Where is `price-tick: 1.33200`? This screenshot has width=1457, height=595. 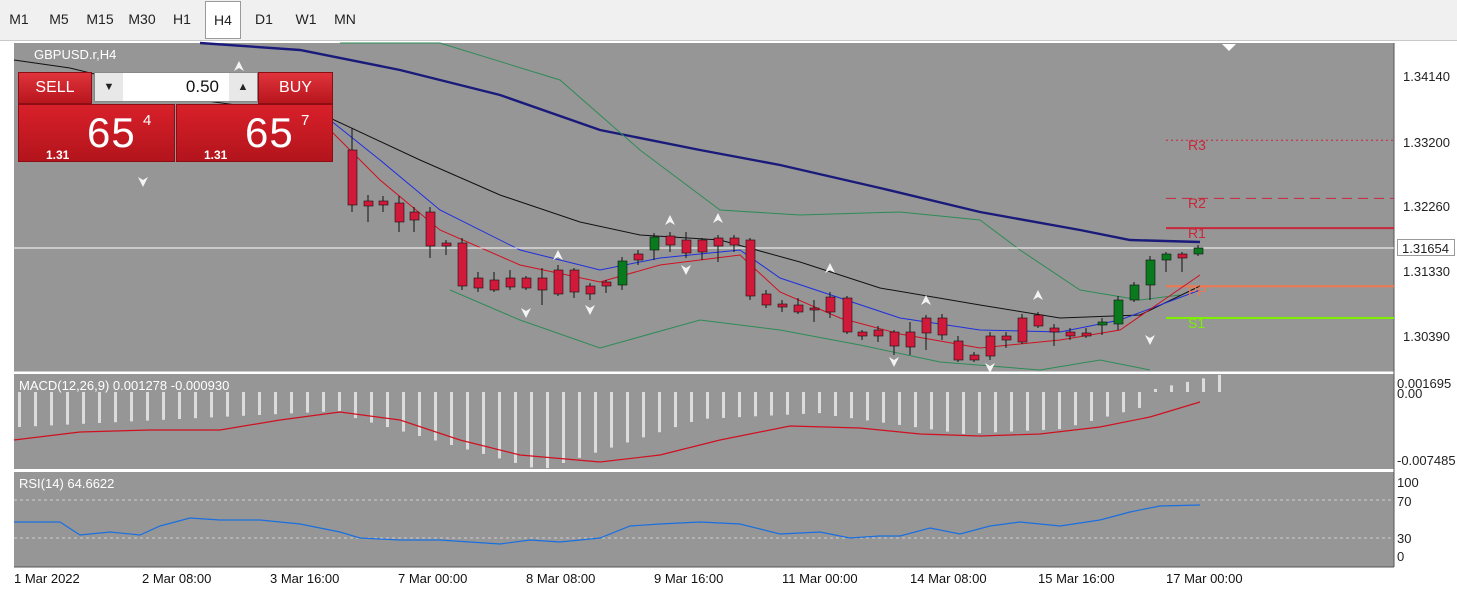
price-tick: 1.33200 is located at coordinates (1426, 142).